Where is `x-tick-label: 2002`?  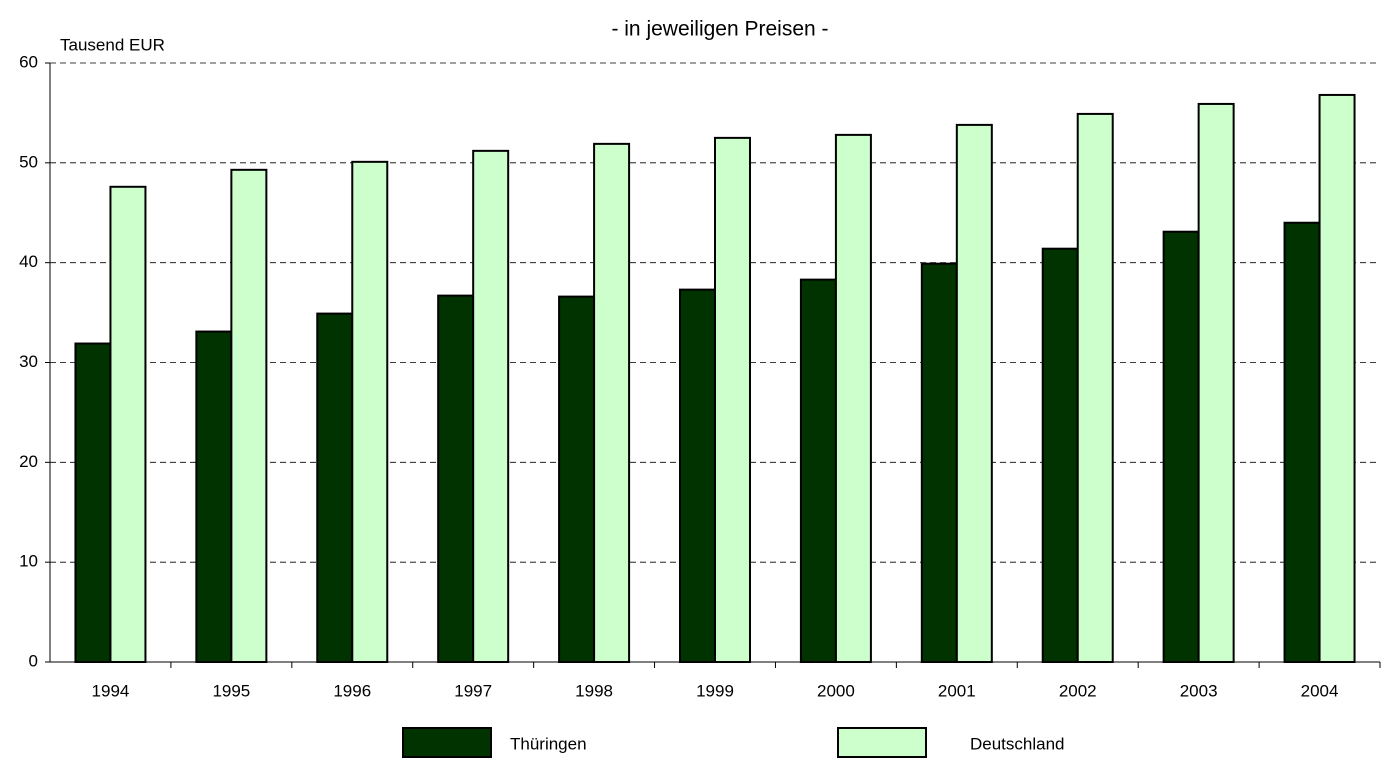 x-tick-label: 2002 is located at coordinates (1078, 690).